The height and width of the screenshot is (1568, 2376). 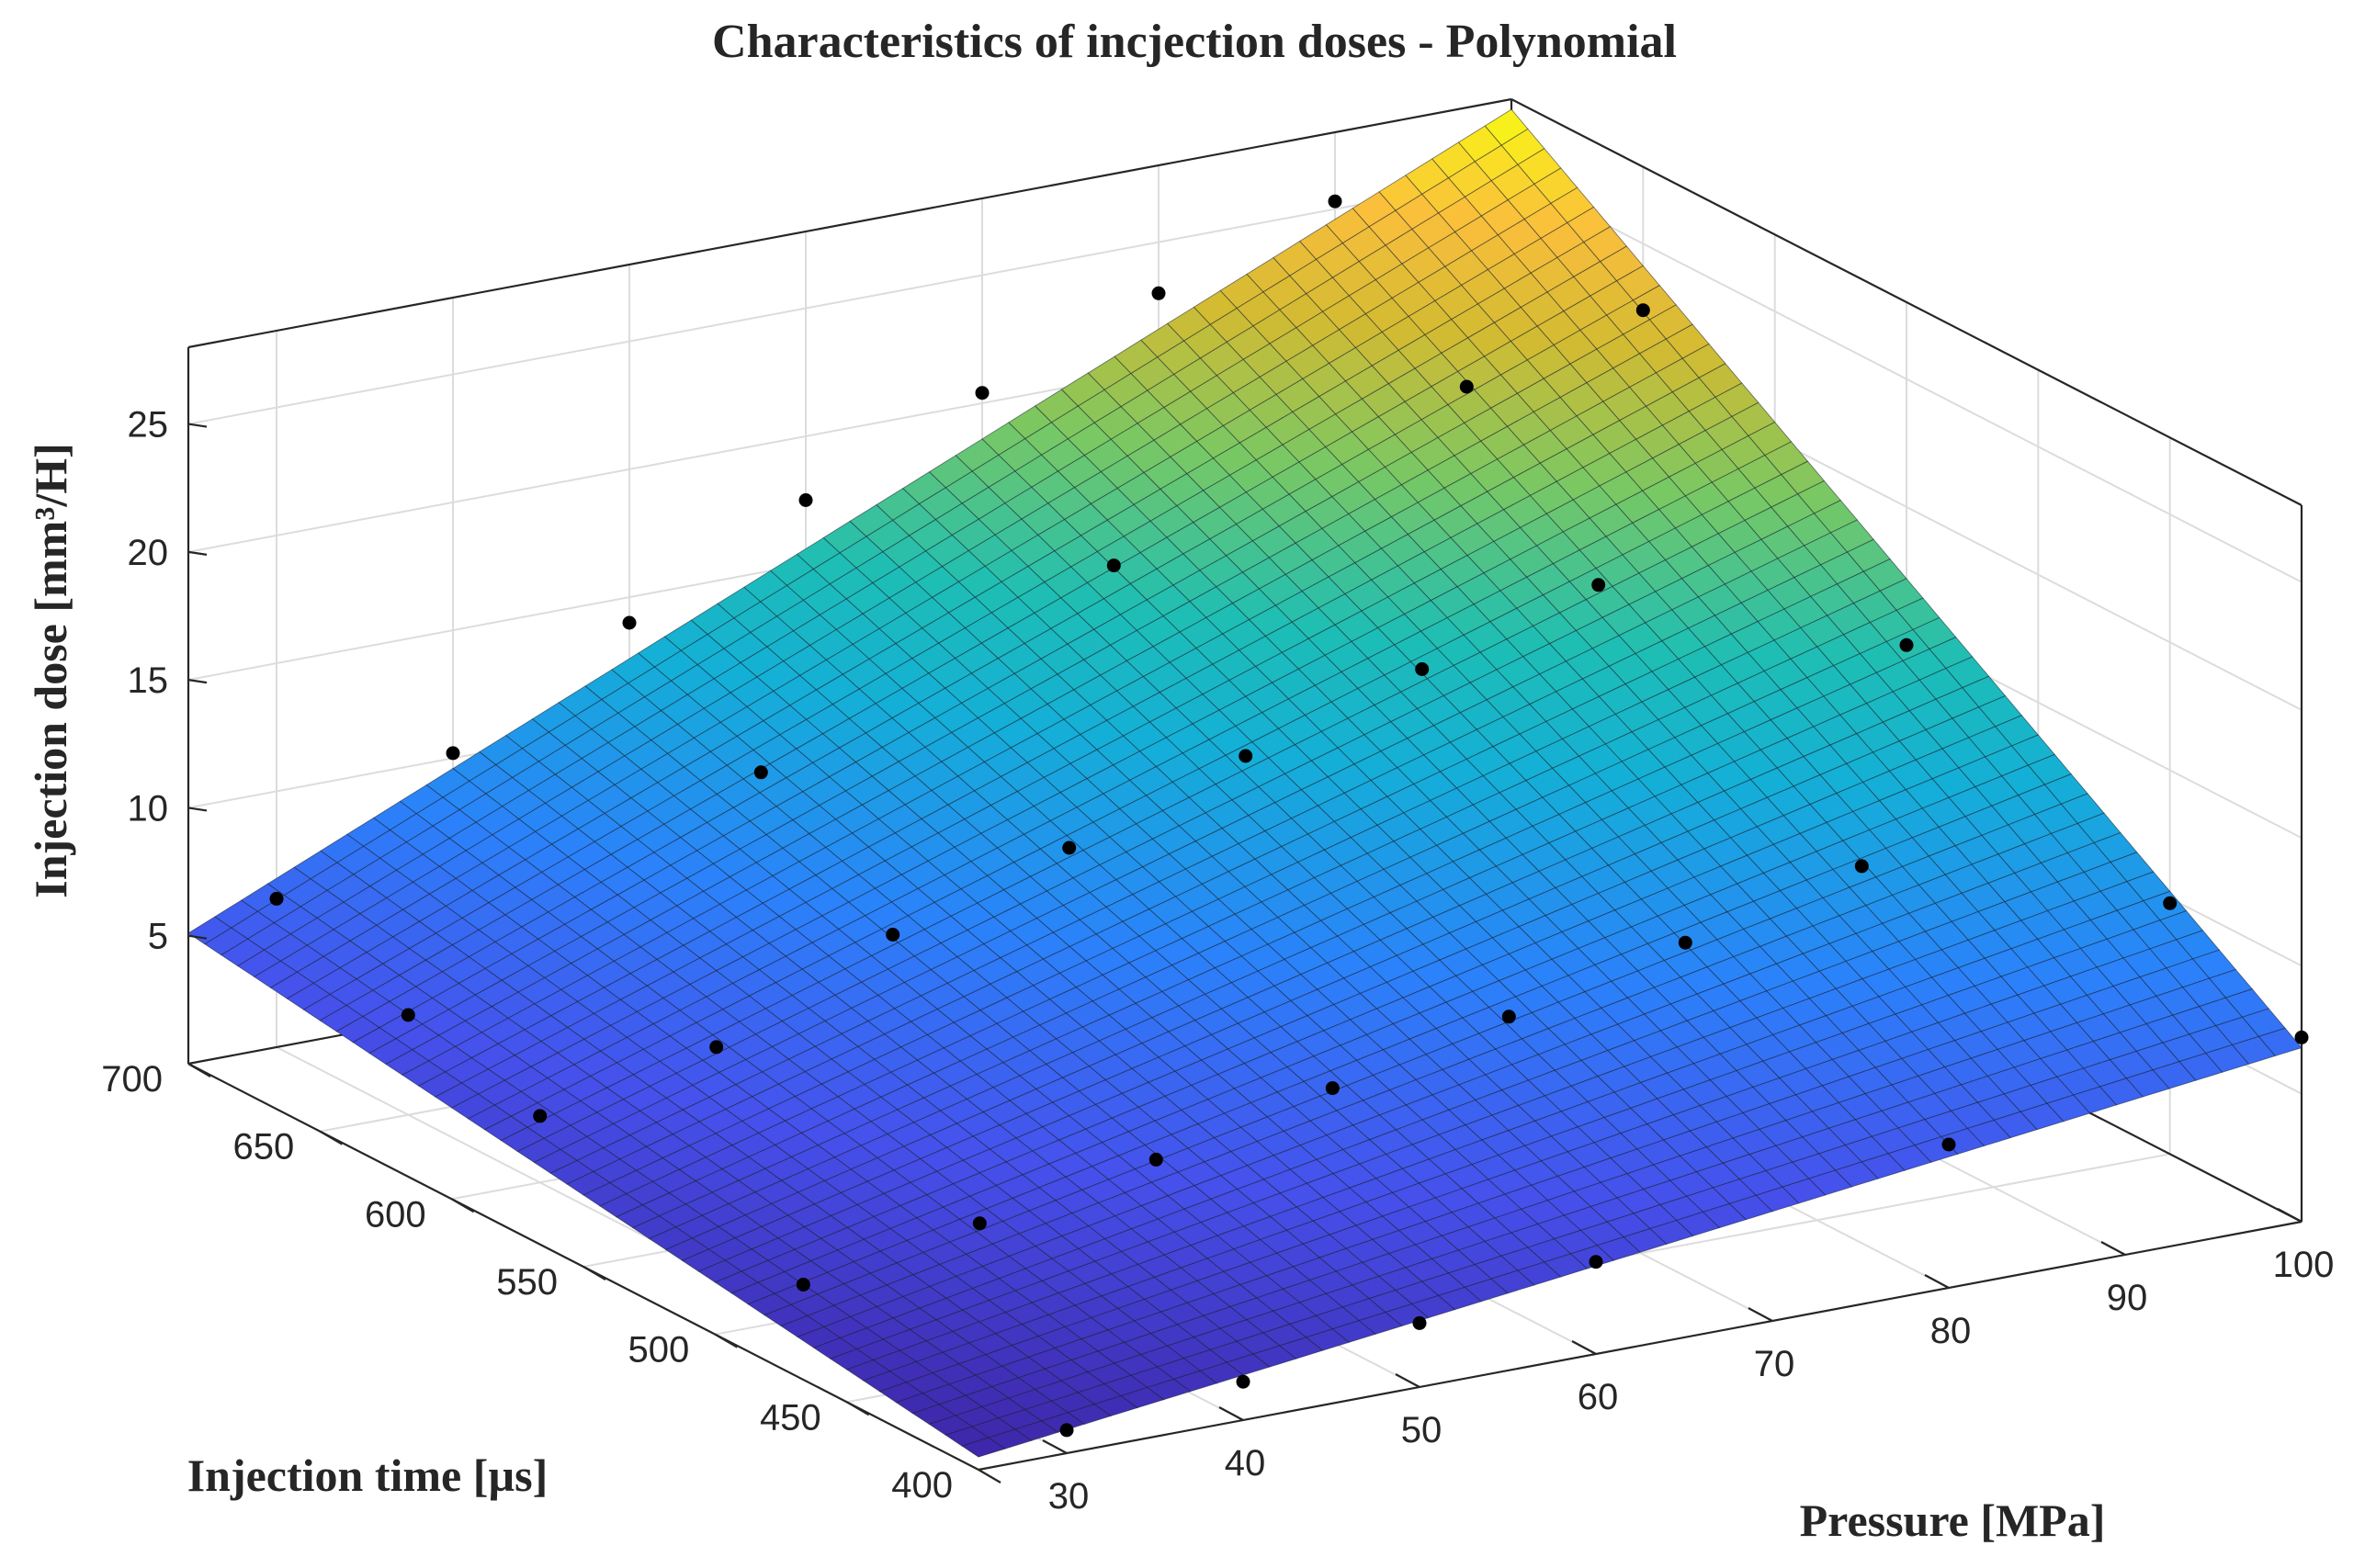 What do you see at coordinates (148, 808) in the screenshot?
I see `z-tick-label: 10` at bounding box center [148, 808].